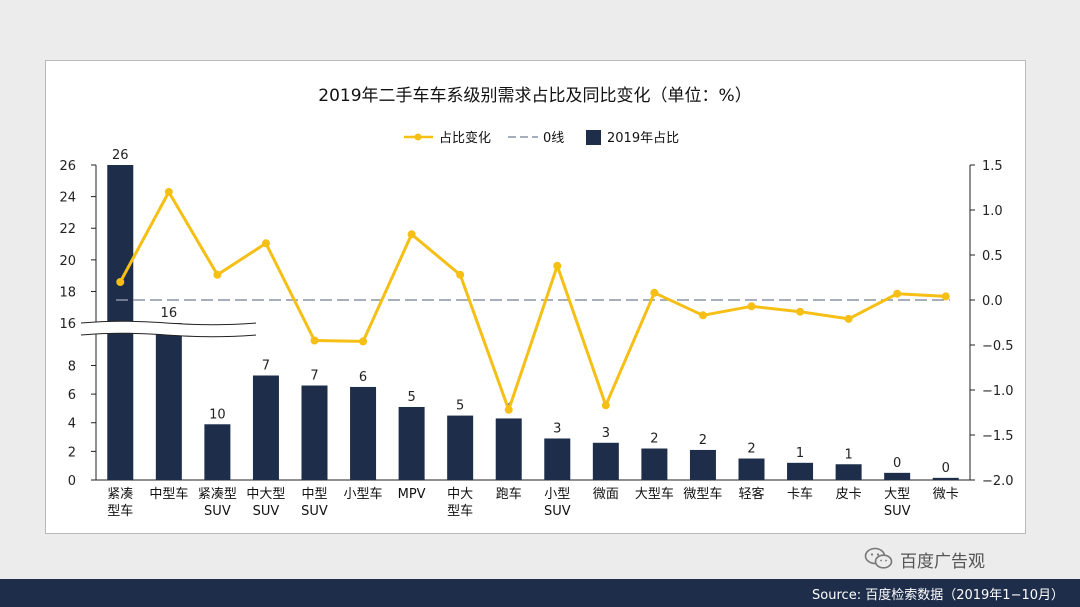 The width and height of the screenshot is (1080, 607). I want to click on bar-value-label: 6, so click(363, 377).